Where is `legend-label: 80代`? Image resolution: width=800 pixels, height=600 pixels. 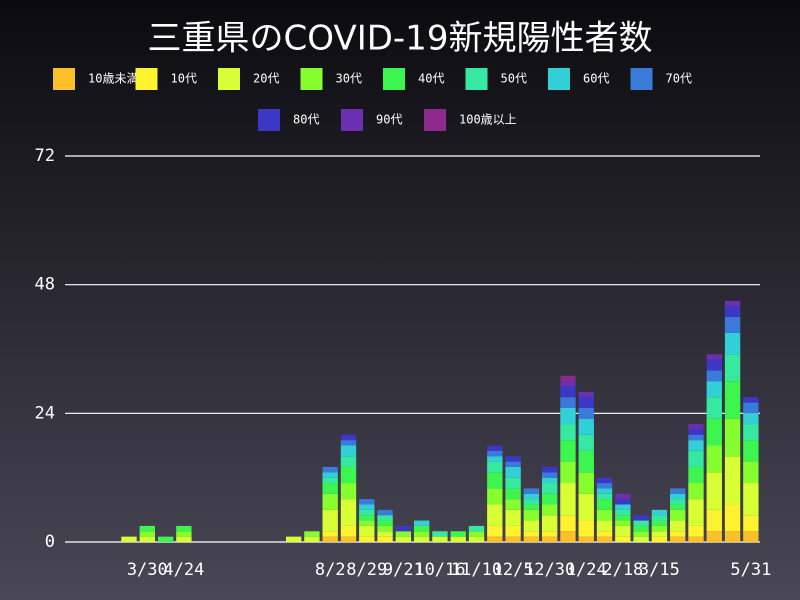 legend-label: 80代 is located at coordinates (306, 120).